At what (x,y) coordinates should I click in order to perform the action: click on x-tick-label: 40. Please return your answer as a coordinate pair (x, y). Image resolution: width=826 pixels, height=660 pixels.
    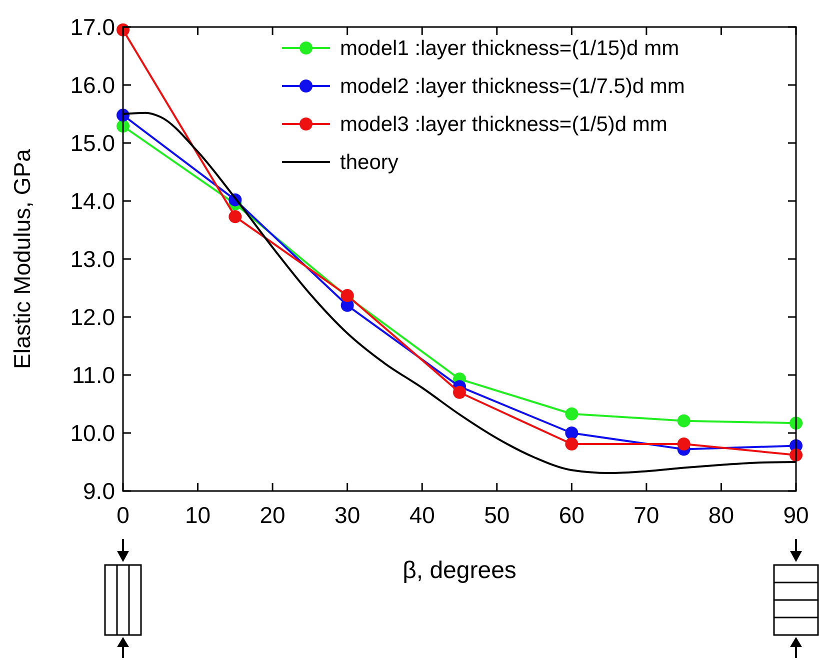
    Looking at the image, I should click on (422, 515).